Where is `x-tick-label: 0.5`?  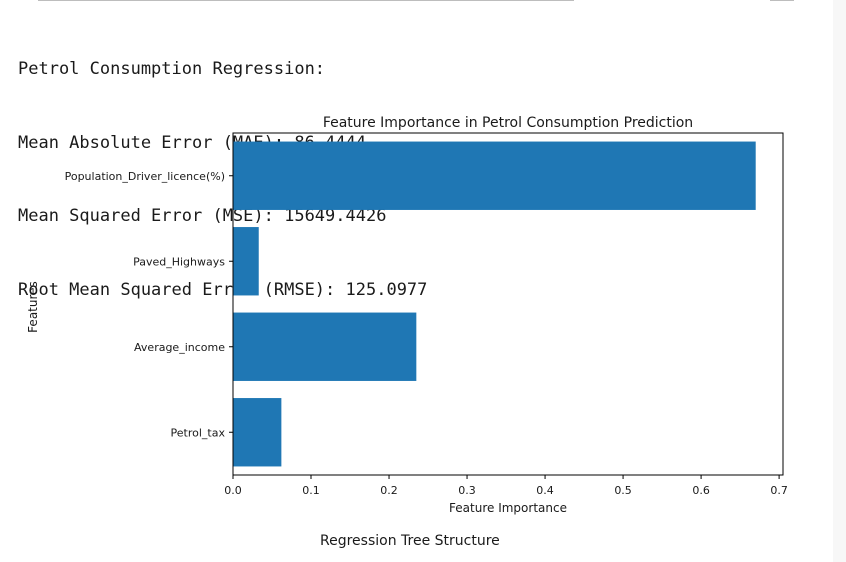 x-tick-label: 0.5 is located at coordinates (623, 490).